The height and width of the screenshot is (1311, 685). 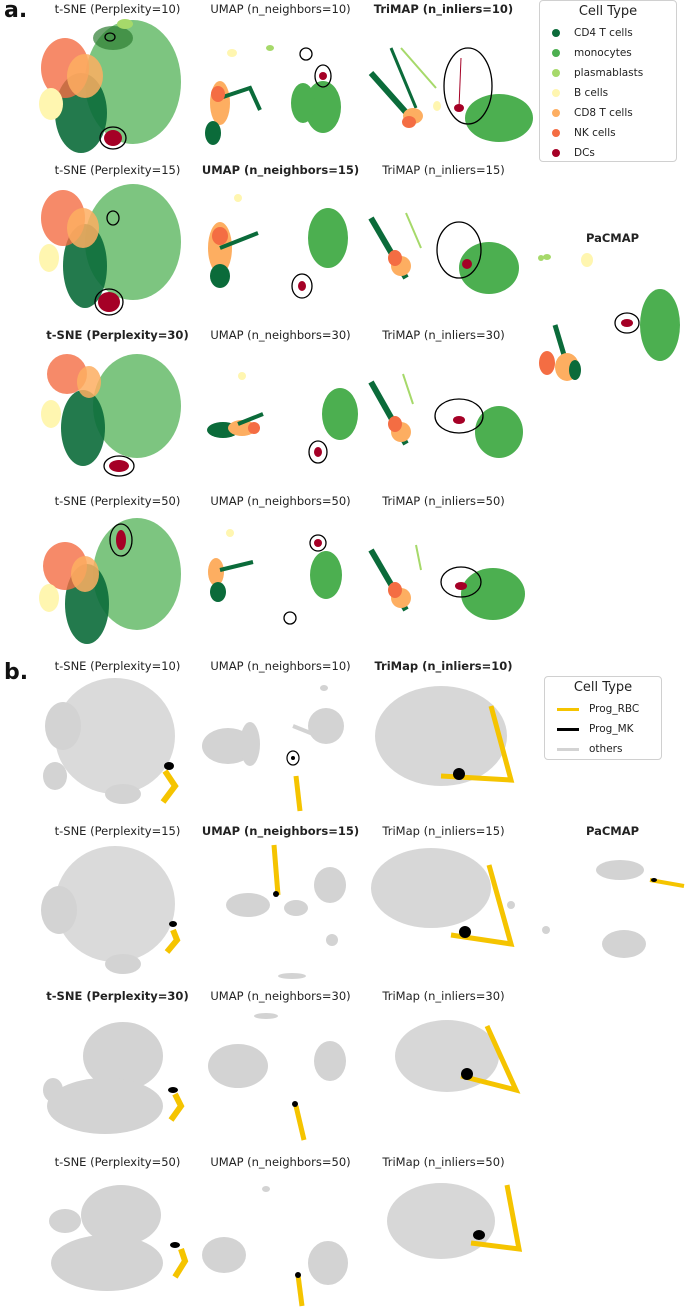 I want to click on legend-item: others, so click(x=603, y=749).